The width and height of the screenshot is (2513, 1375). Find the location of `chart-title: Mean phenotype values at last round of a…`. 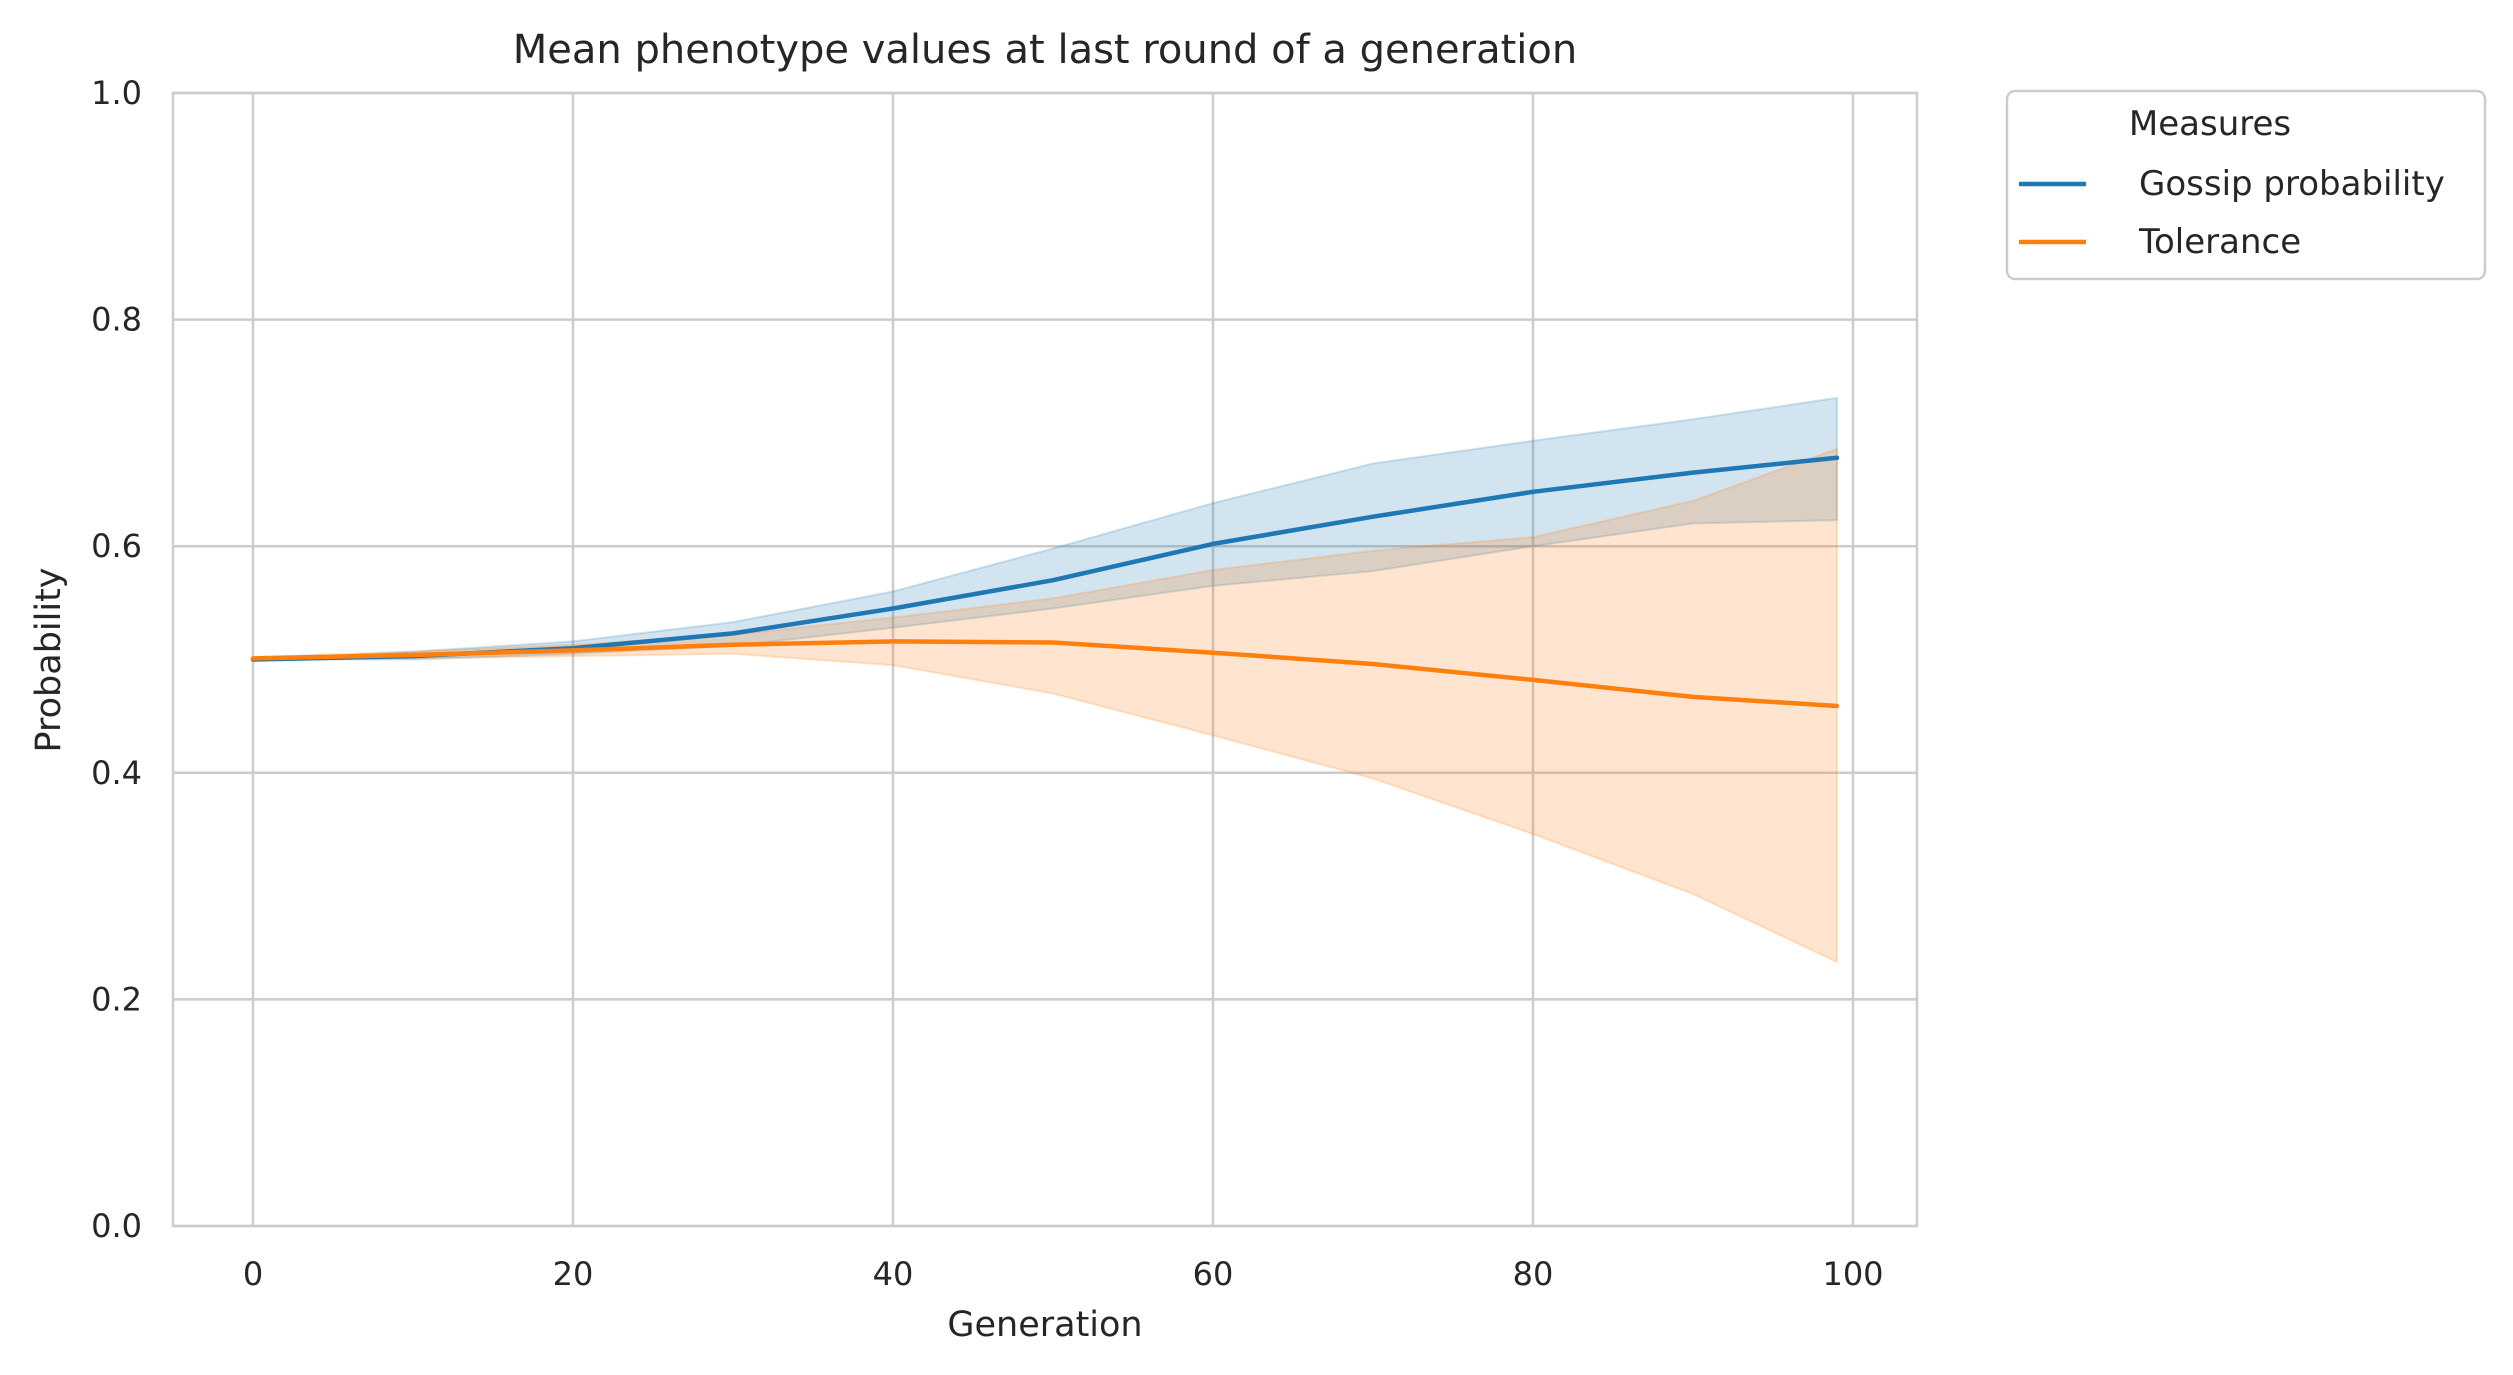

chart-title: Mean phenotype values at last round of a… is located at coordinates (1045, 50).